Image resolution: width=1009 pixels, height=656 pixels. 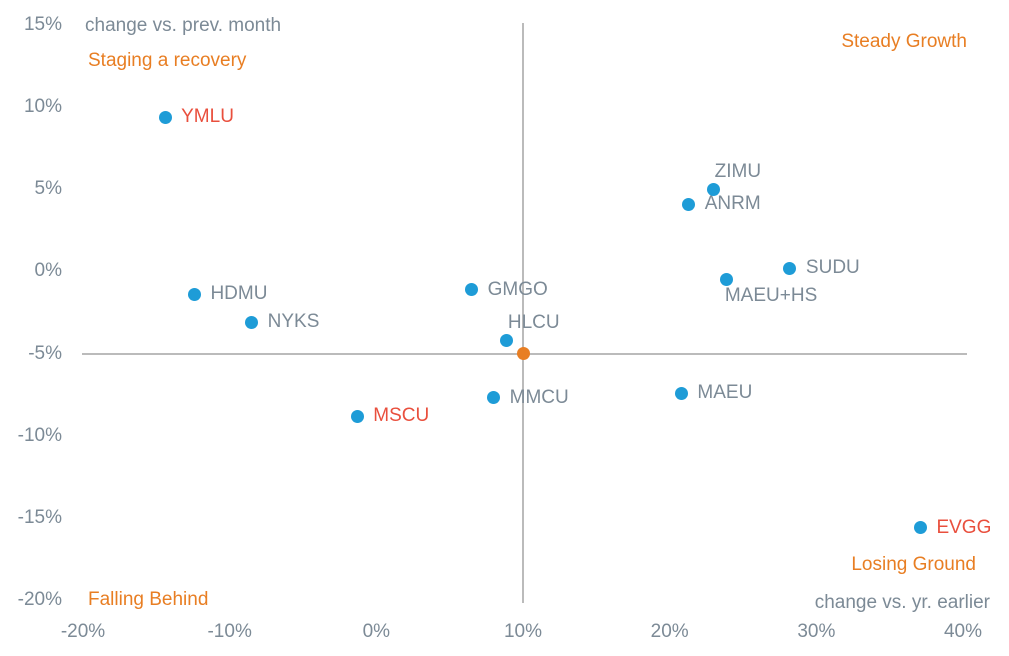 I want to click on y-axis-tick-label: -15%, so click(x=39, y=517).